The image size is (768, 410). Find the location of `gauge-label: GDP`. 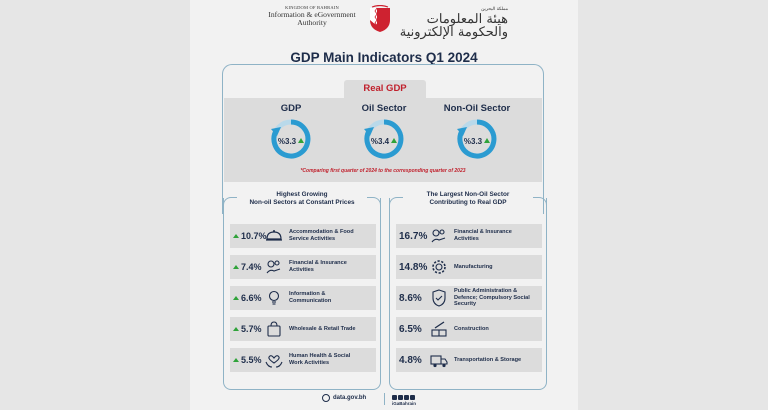

gauge-label: GDP is located at coordinates (291, 108).